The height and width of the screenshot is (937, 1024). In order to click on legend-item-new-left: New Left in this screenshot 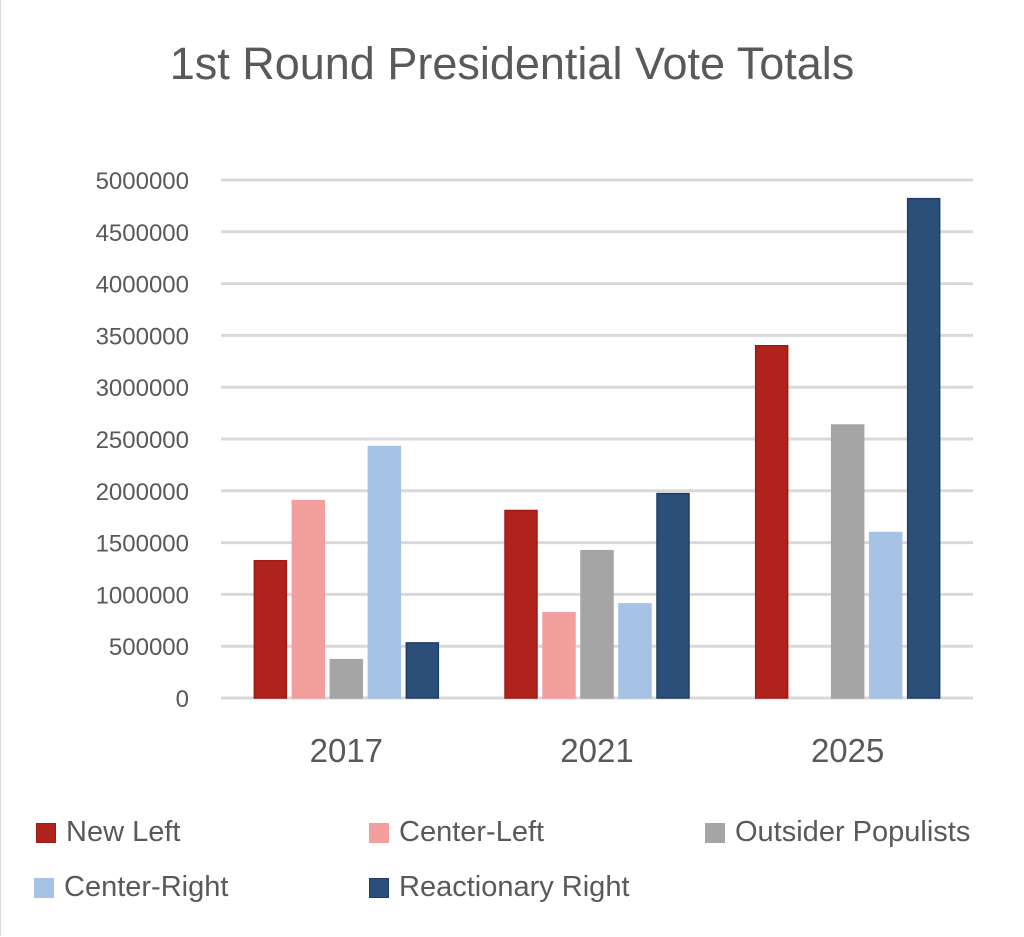, I will do `click(108, 832)`.